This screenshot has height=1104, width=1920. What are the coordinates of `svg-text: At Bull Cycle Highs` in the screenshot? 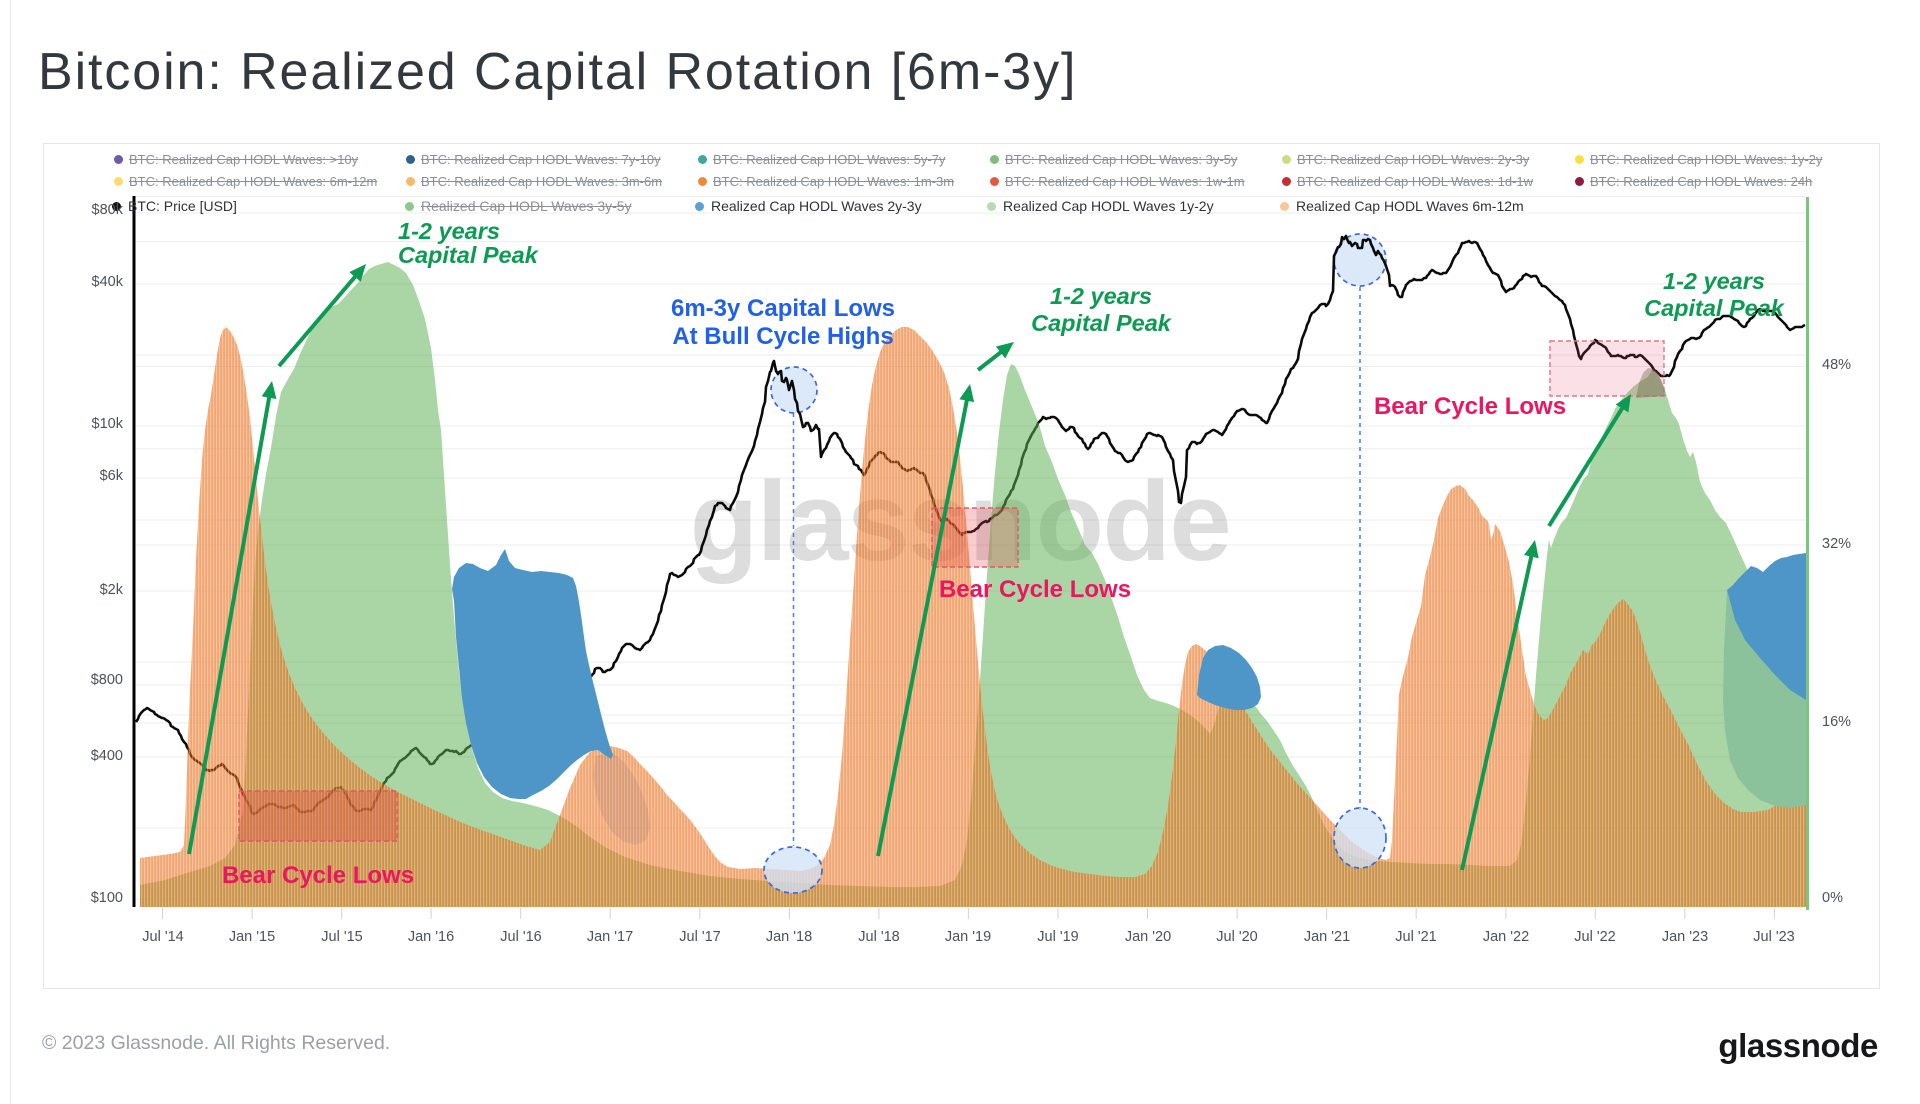 It's located at (782, 336).